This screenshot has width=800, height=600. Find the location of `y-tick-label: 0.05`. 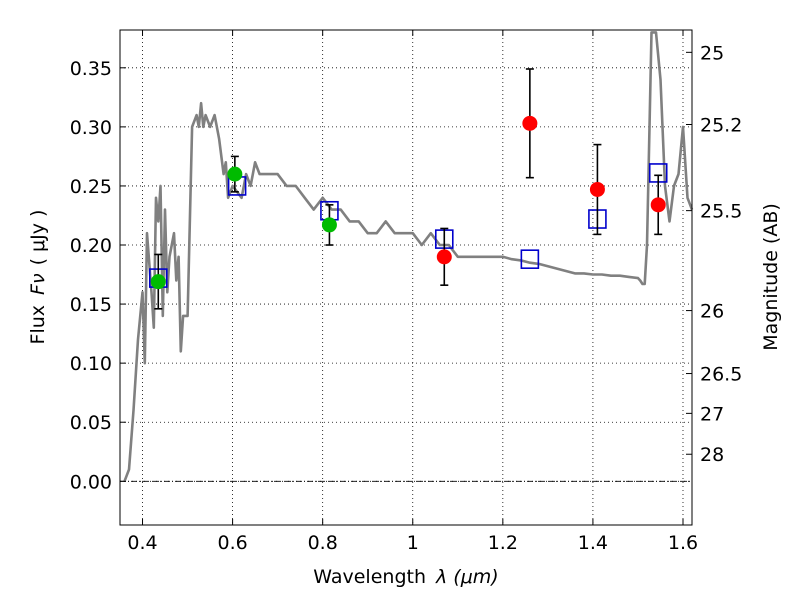

y-tick-label: 0.05 is located at coordinates (91, 423).